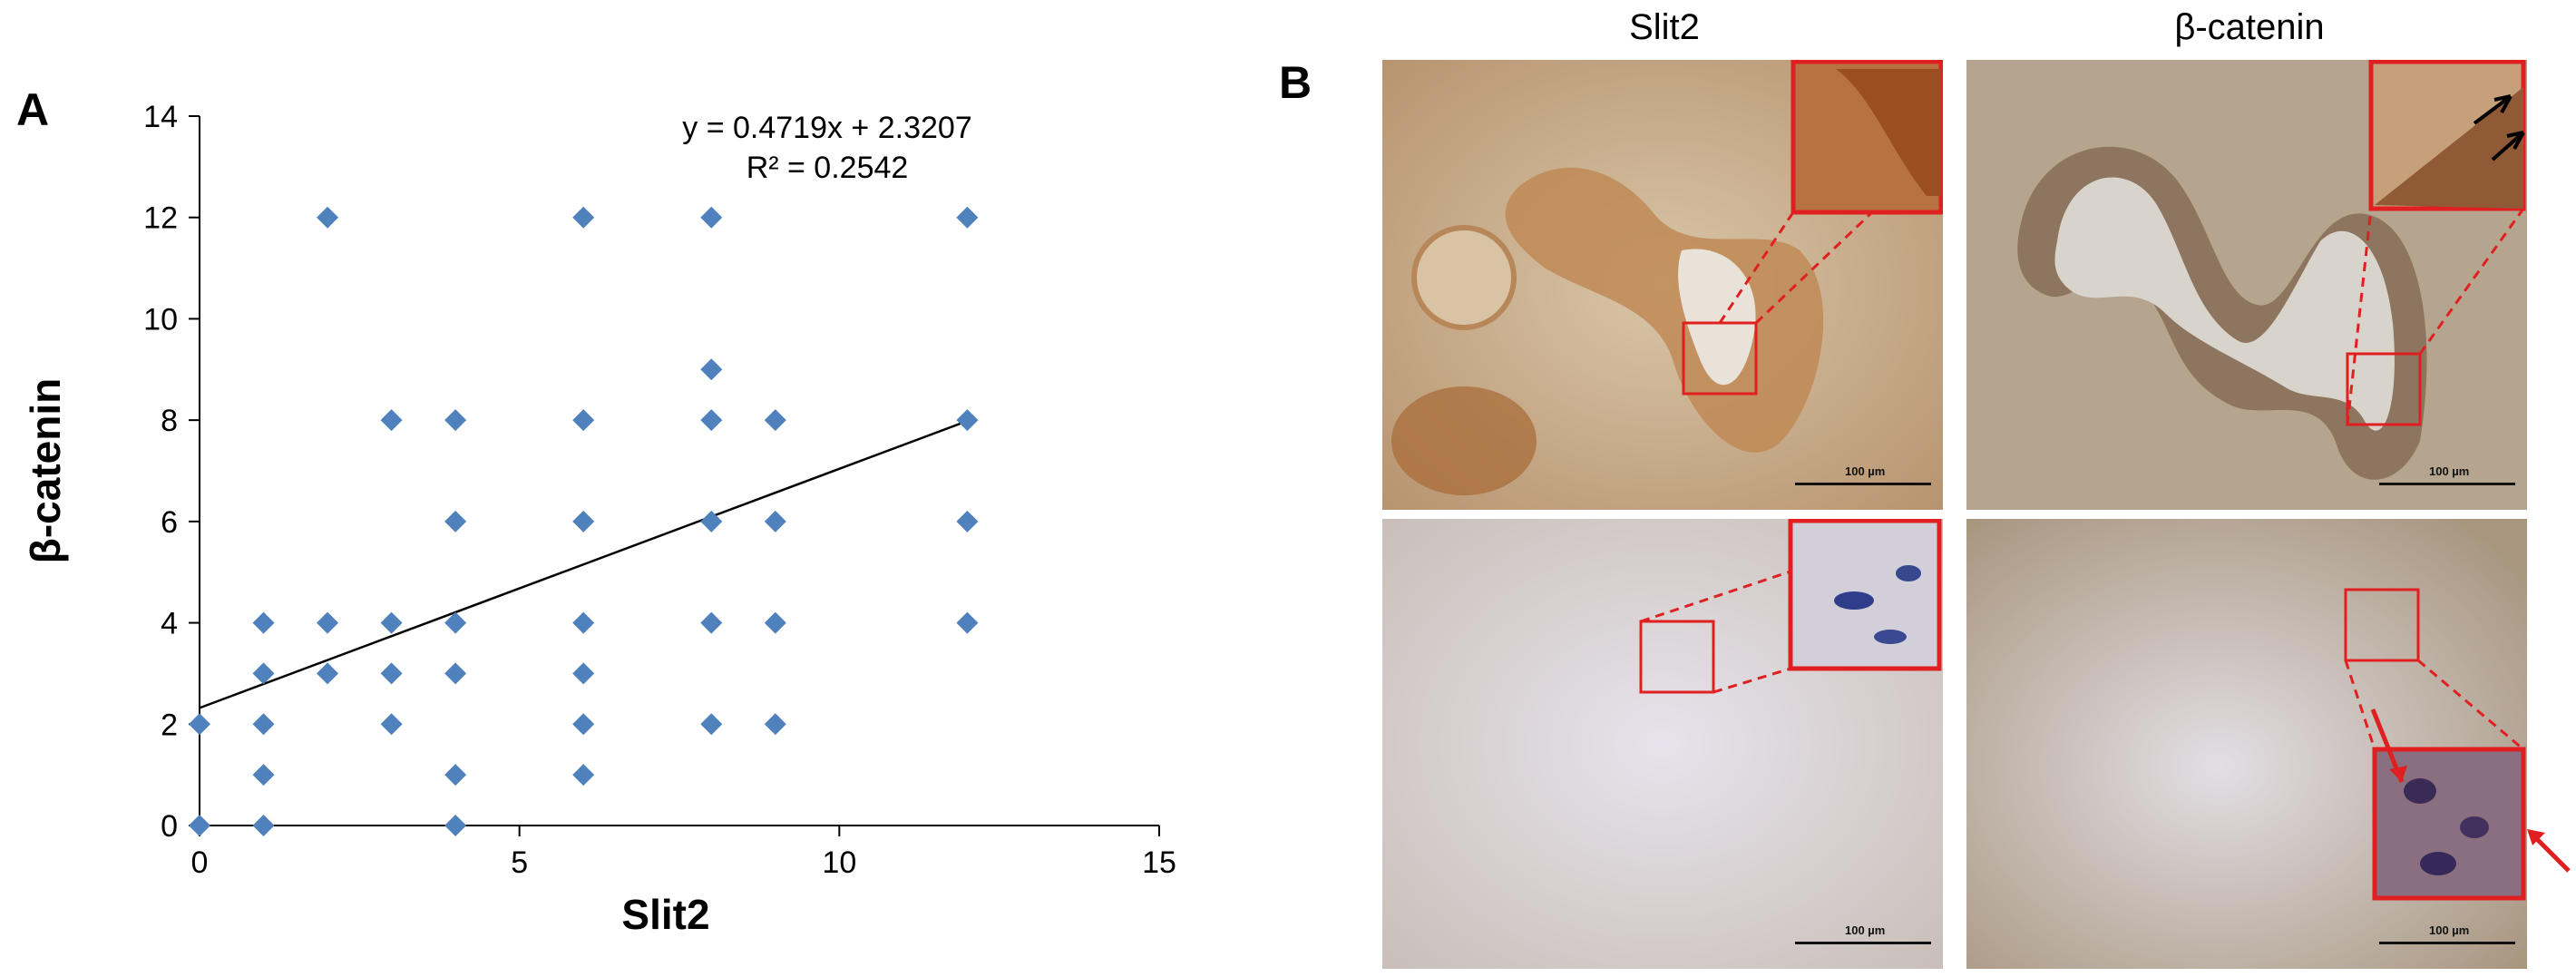  What do you see at coordinates (839, 863) in the screenshot?
I see `x-tick-label: 10` at bounding box center [839, 863].